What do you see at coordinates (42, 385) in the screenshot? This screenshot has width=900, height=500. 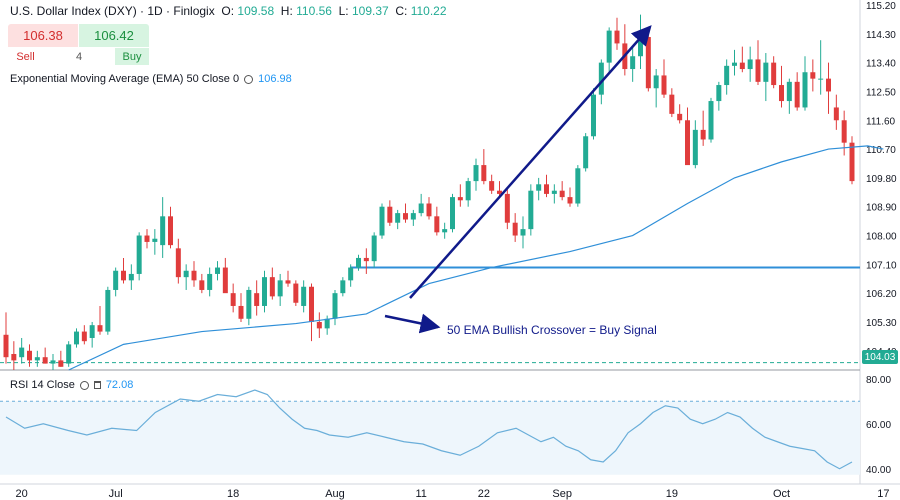 I see `rsi-label: RSI 14 Close` at bounding box center [42, 385].